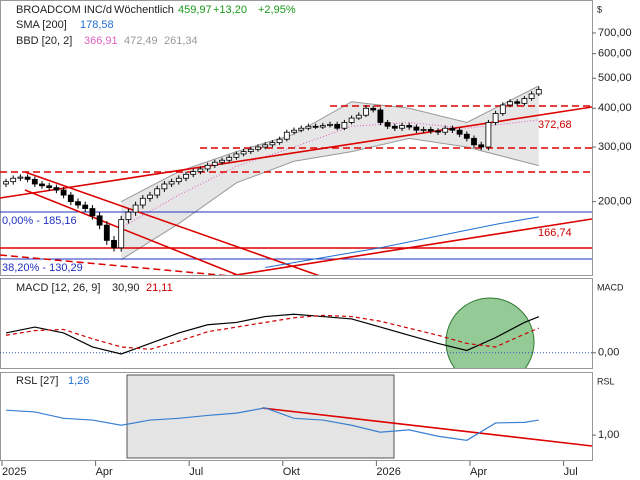 The width and height of the screenshot is (640, 480). I want to click on macd-title: MACD [12, 26, 9], so click(58, 288).